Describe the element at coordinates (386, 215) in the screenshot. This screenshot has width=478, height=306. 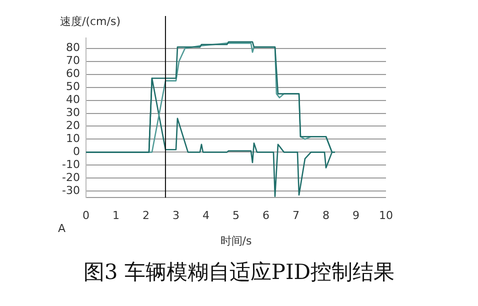
I see `x-tick-label: 10` at that location.